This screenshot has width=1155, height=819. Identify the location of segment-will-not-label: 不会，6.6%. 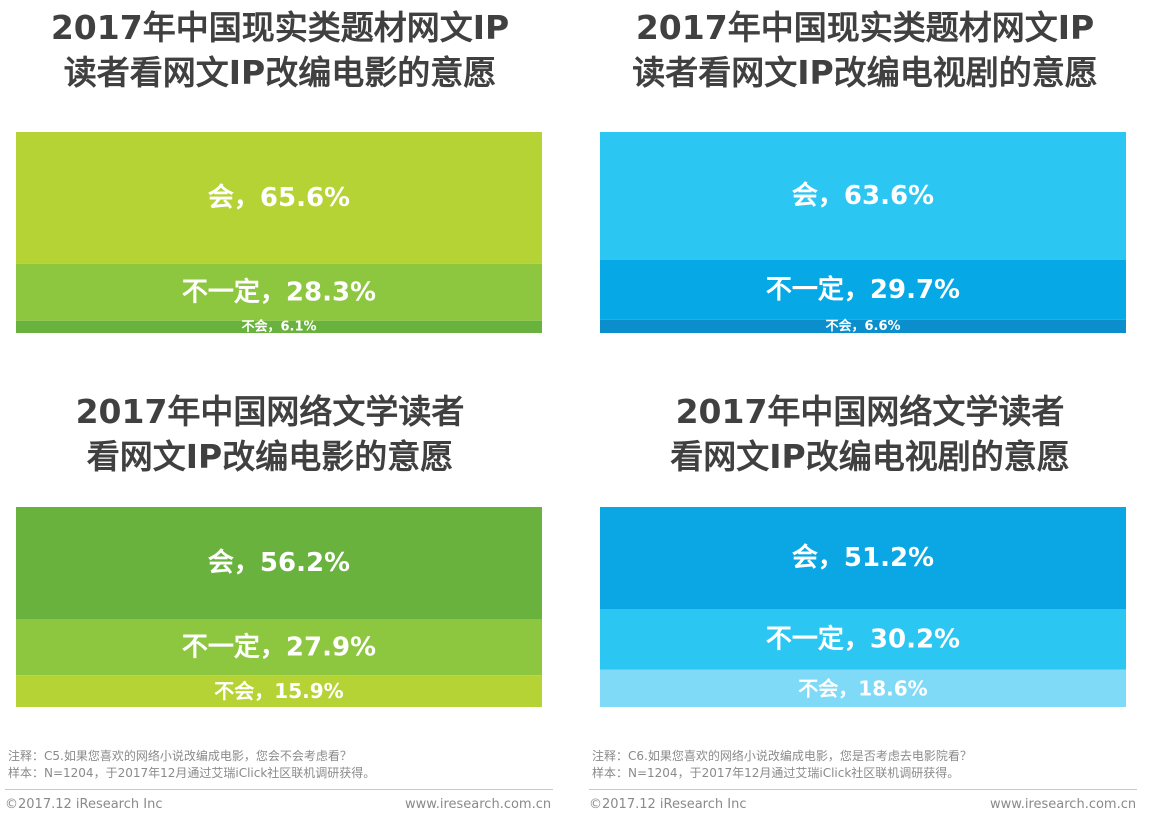
(862, 326).